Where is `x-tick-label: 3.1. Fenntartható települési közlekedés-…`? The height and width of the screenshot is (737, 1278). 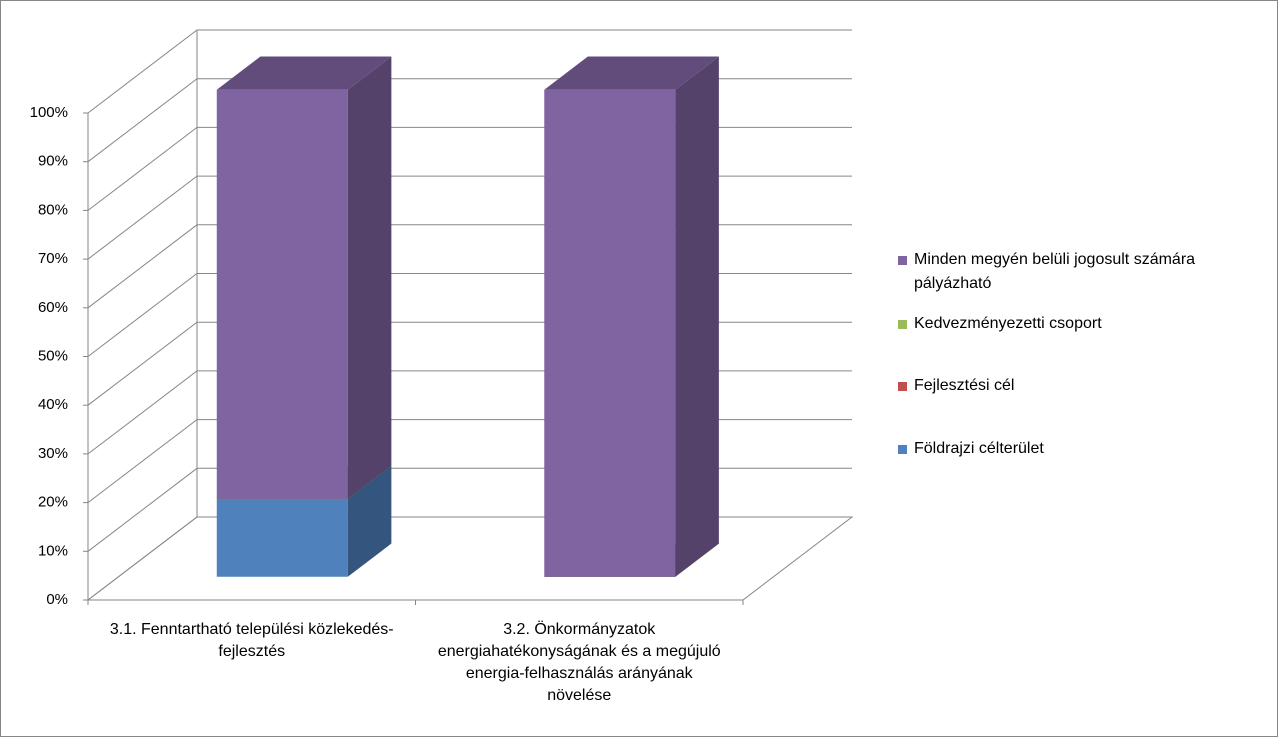
x-tick-label: 3.1. Fenntartható települési közlekedés-… is located at coordinates (251, 640).